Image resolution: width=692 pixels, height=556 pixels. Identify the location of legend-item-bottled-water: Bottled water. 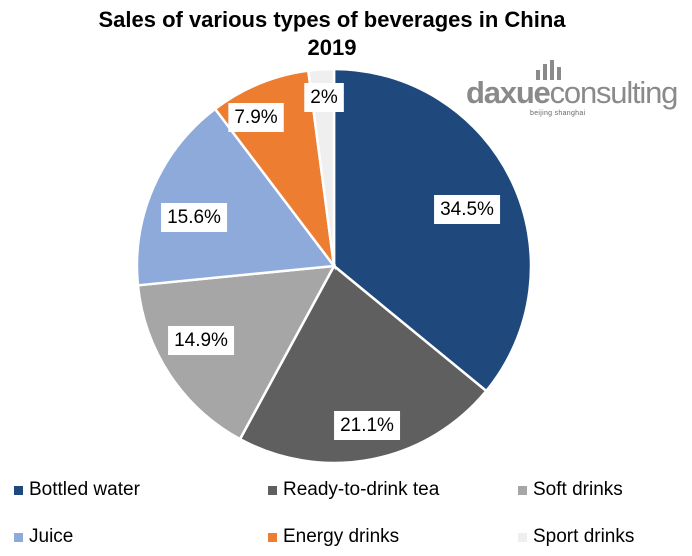
(77, 490).